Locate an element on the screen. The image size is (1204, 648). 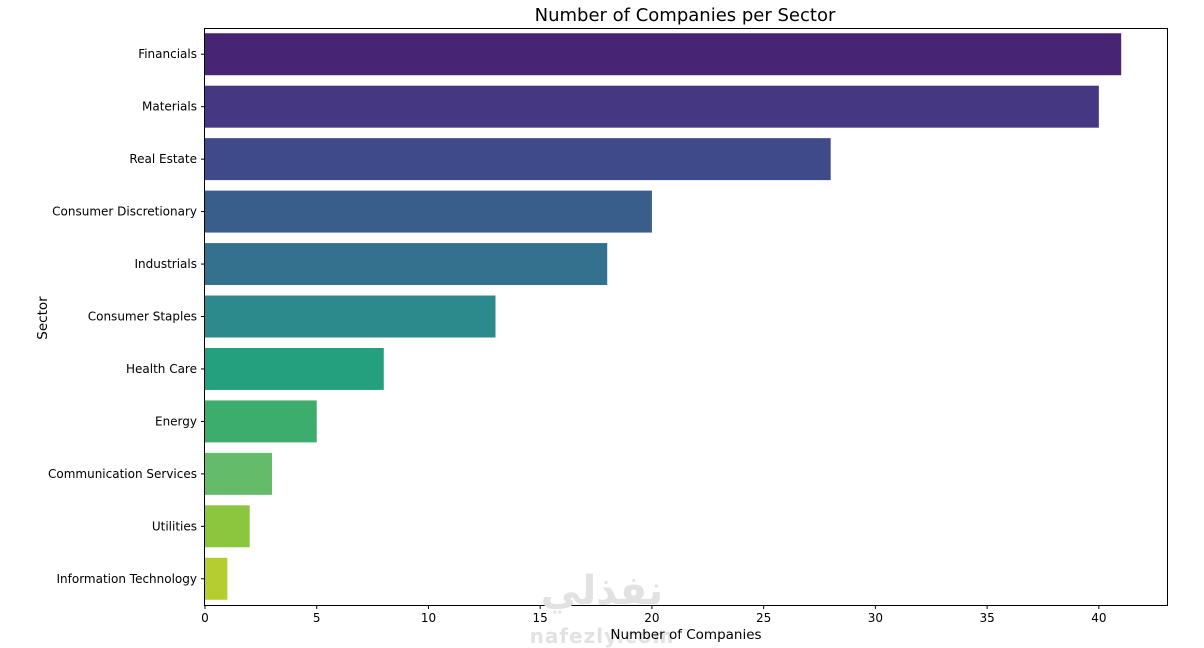
bar-information-technology is located at coordinates (216, 578).